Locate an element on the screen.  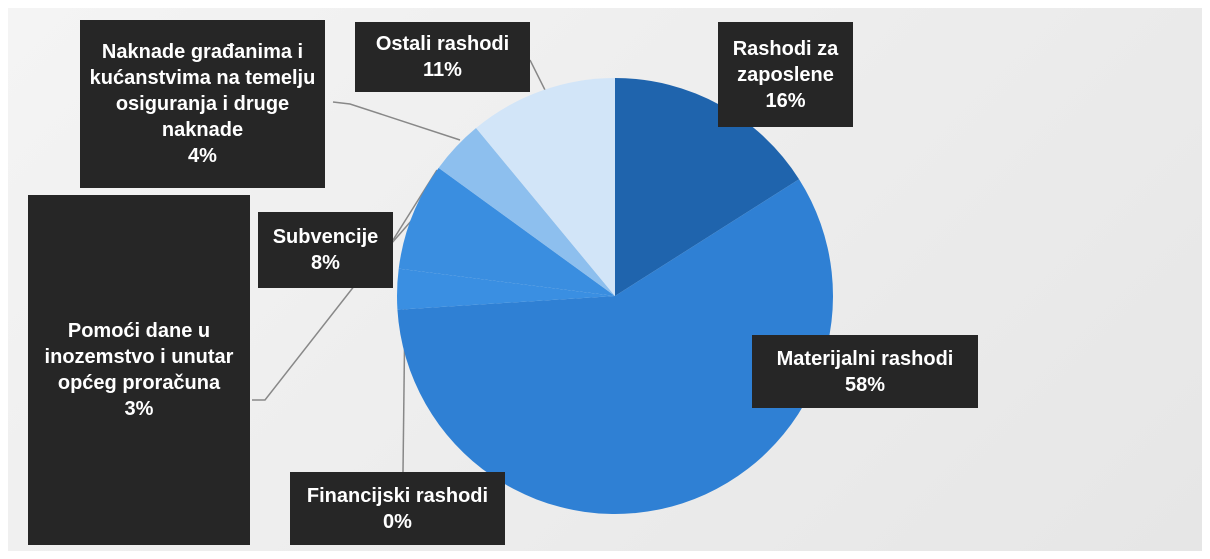
data-label: Subvencije 8% is located at coordinates (325, 250).